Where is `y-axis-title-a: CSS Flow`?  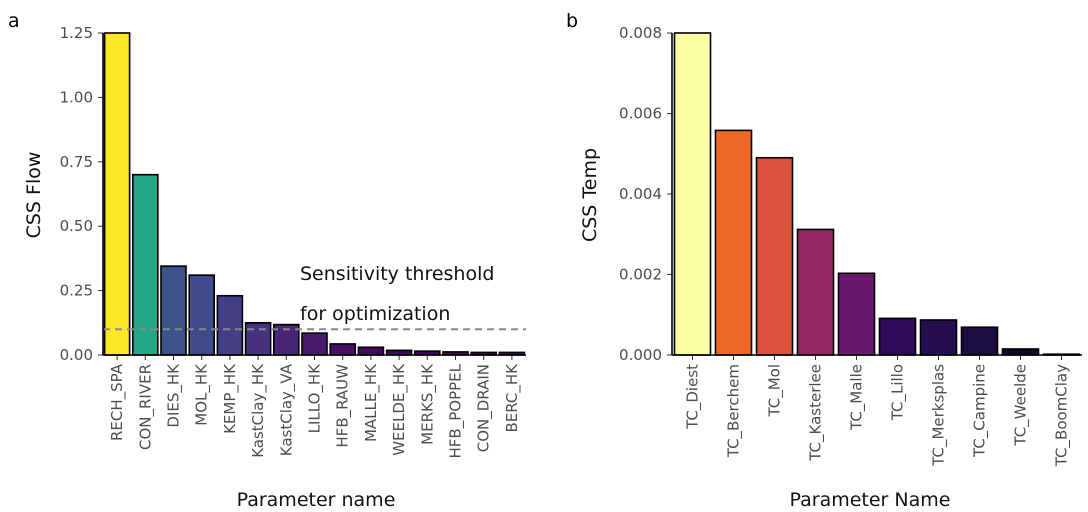
y-axis-title-a: CSS Flow is located at coordinates (34, 195).